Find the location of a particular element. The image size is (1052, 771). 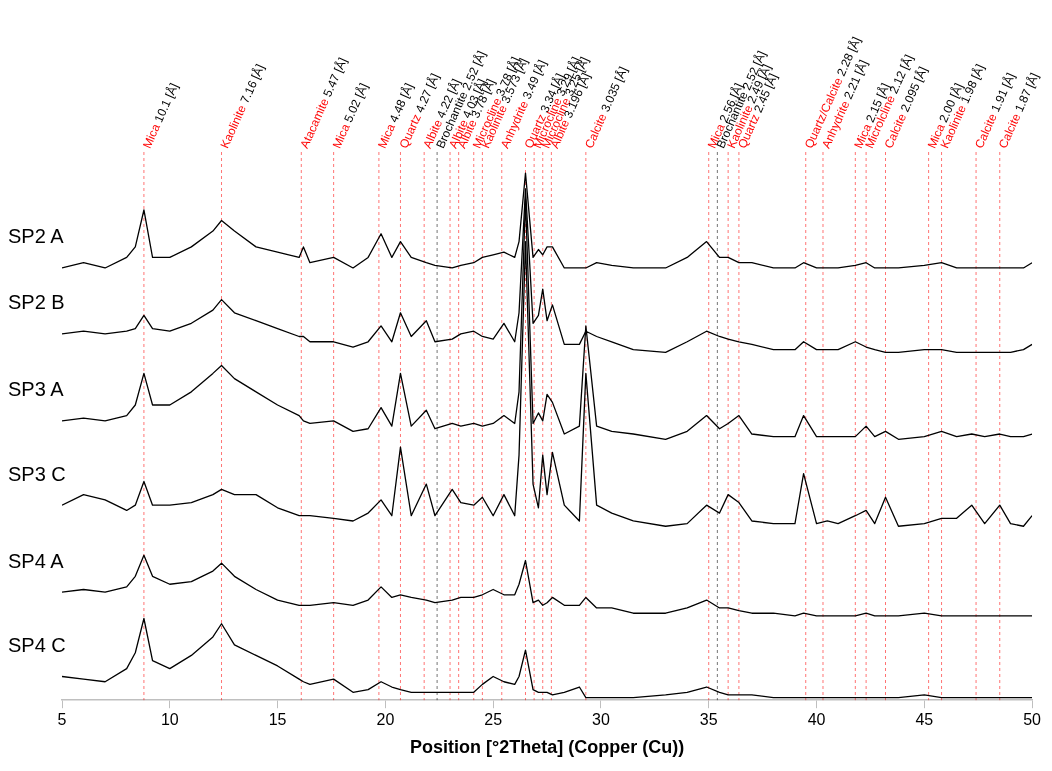

x-tick-label: 35 is located at coordinates (708, 720).